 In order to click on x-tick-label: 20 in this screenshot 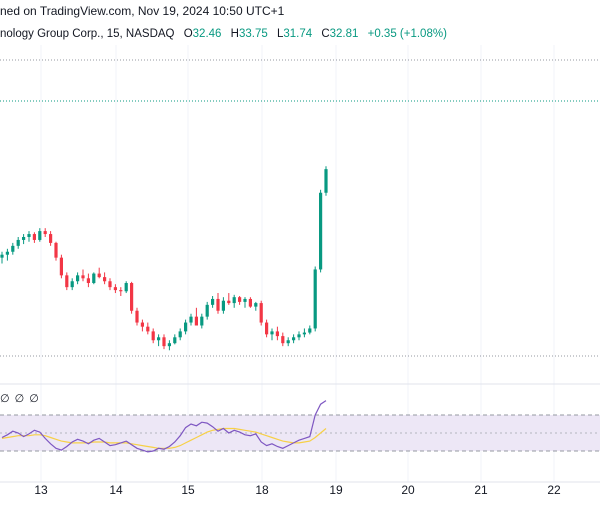, I will do `click(408, 490)`.